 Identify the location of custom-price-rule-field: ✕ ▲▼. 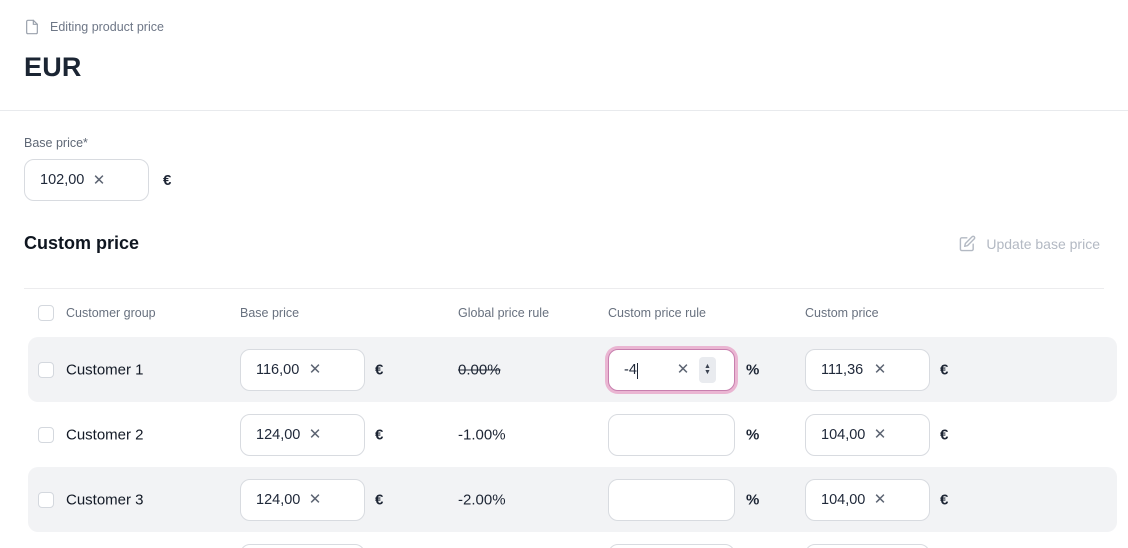
(671, 369).